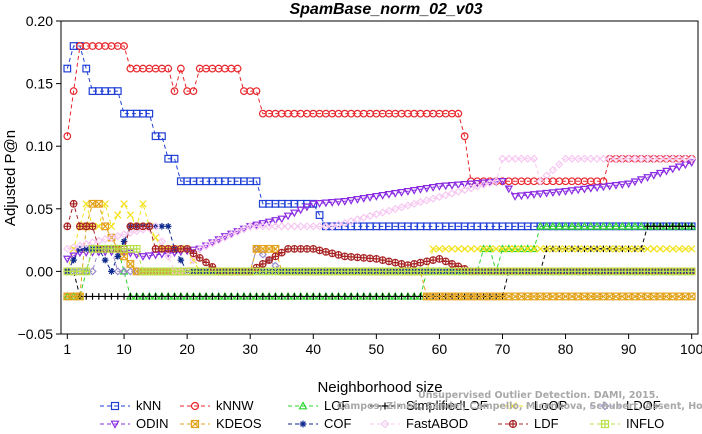  I want to click on x-tick-label: 100, so click(691, 349).